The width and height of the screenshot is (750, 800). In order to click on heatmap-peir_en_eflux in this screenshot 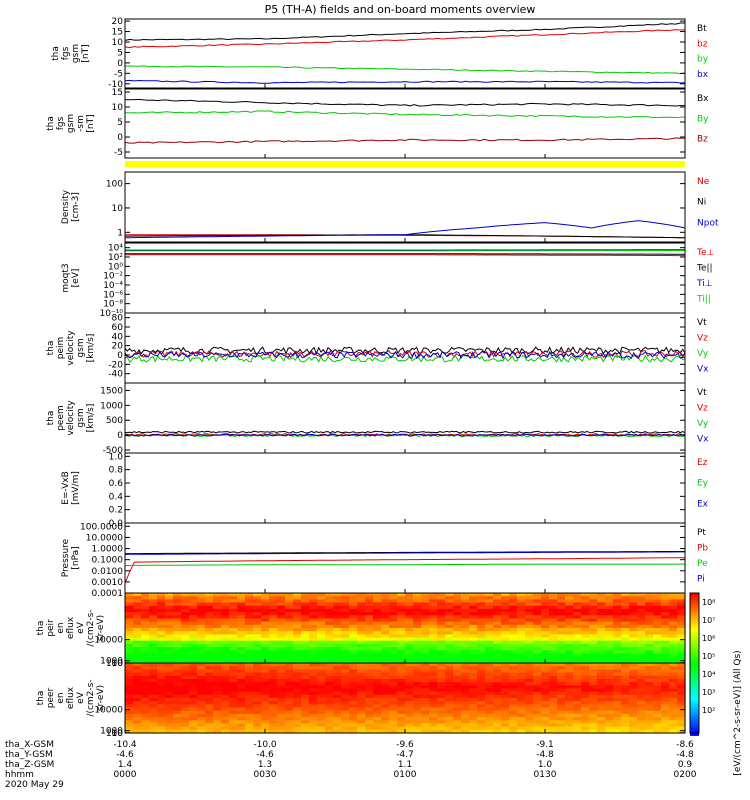, I will do `click(405, 628)`.